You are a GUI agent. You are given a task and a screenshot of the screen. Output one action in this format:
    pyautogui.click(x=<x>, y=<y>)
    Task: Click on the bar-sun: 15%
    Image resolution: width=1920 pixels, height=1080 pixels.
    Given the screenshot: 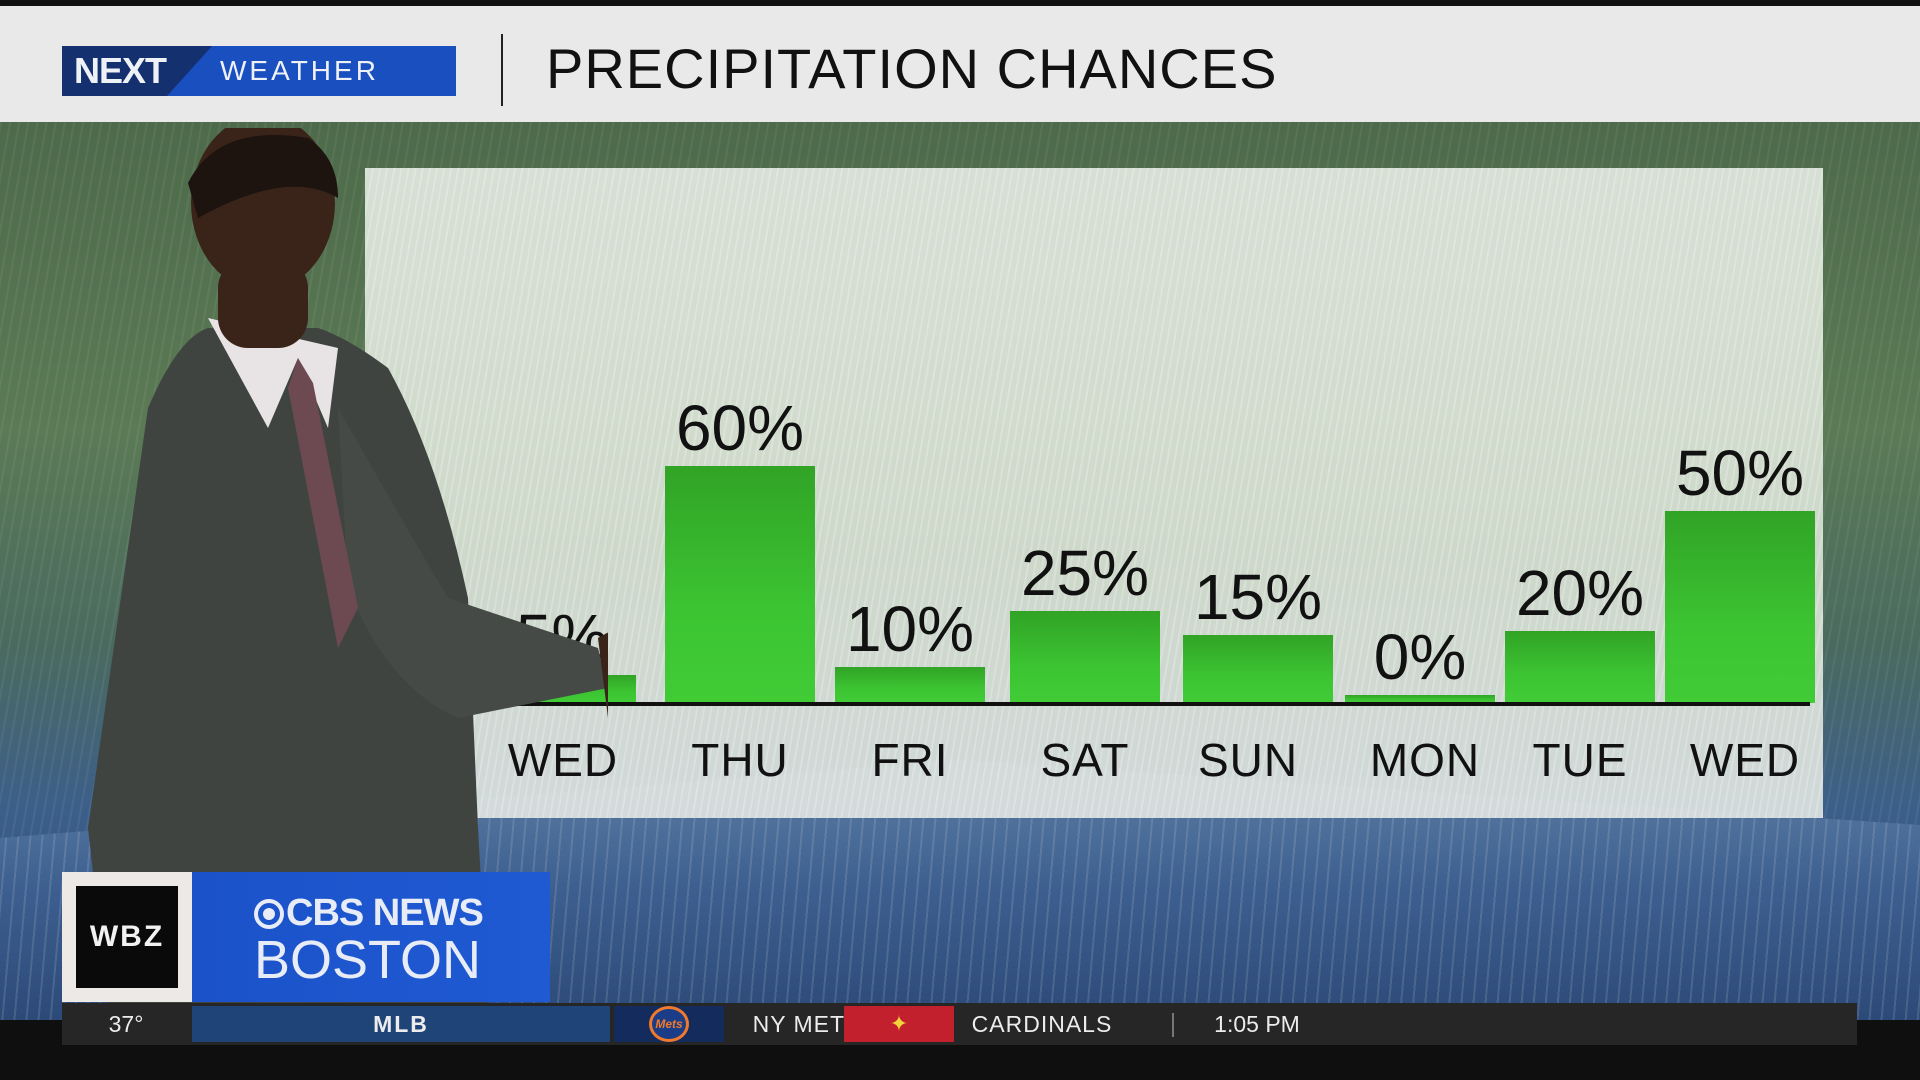 What is the action you would take?
    pyautogui.click(x=1258, y=435)
    